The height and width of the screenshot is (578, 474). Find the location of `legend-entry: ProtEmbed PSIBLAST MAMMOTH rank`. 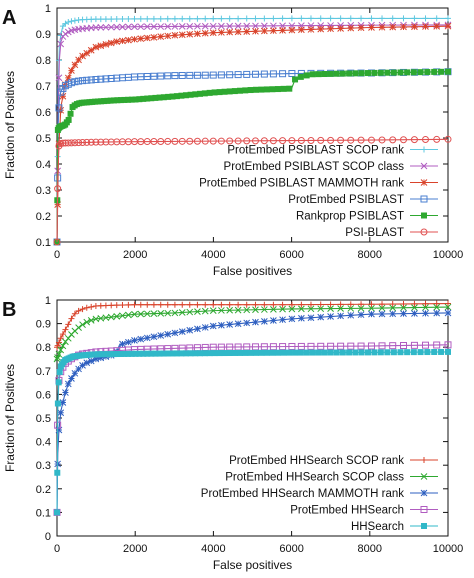

legend-entry: ProtEmbed PSIBLAST MAMMOTH rank is located at coordinates (318, 184).